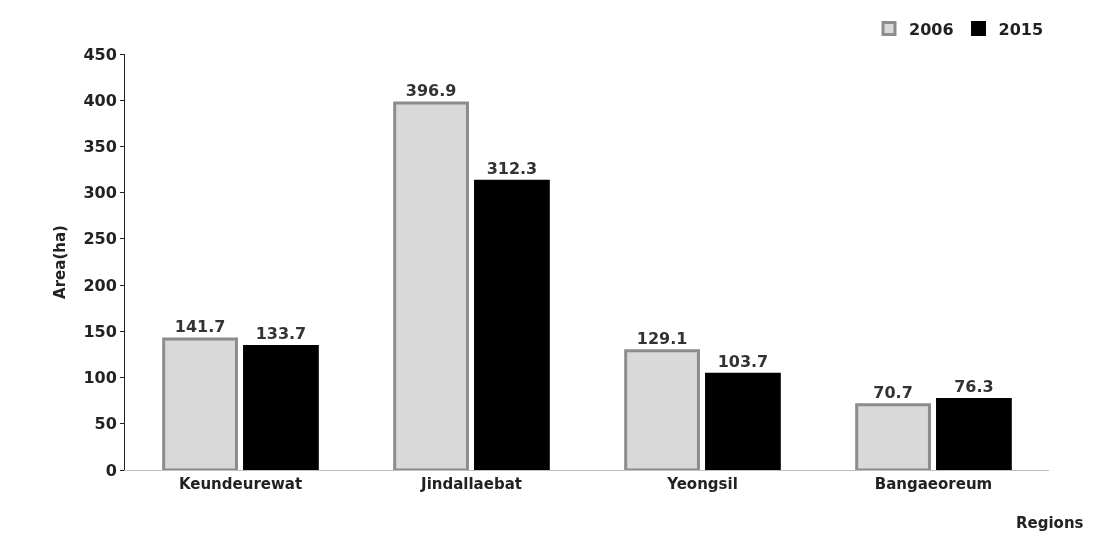  I want to click on y-tick-label: 150, so click(100, 331).